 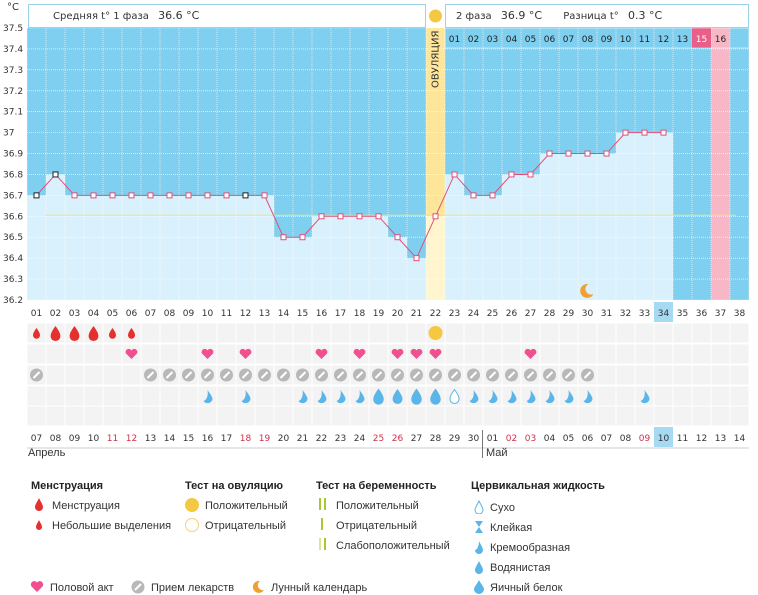 I want to click on calendar-date-label: 20, so click(x=284, y=439).